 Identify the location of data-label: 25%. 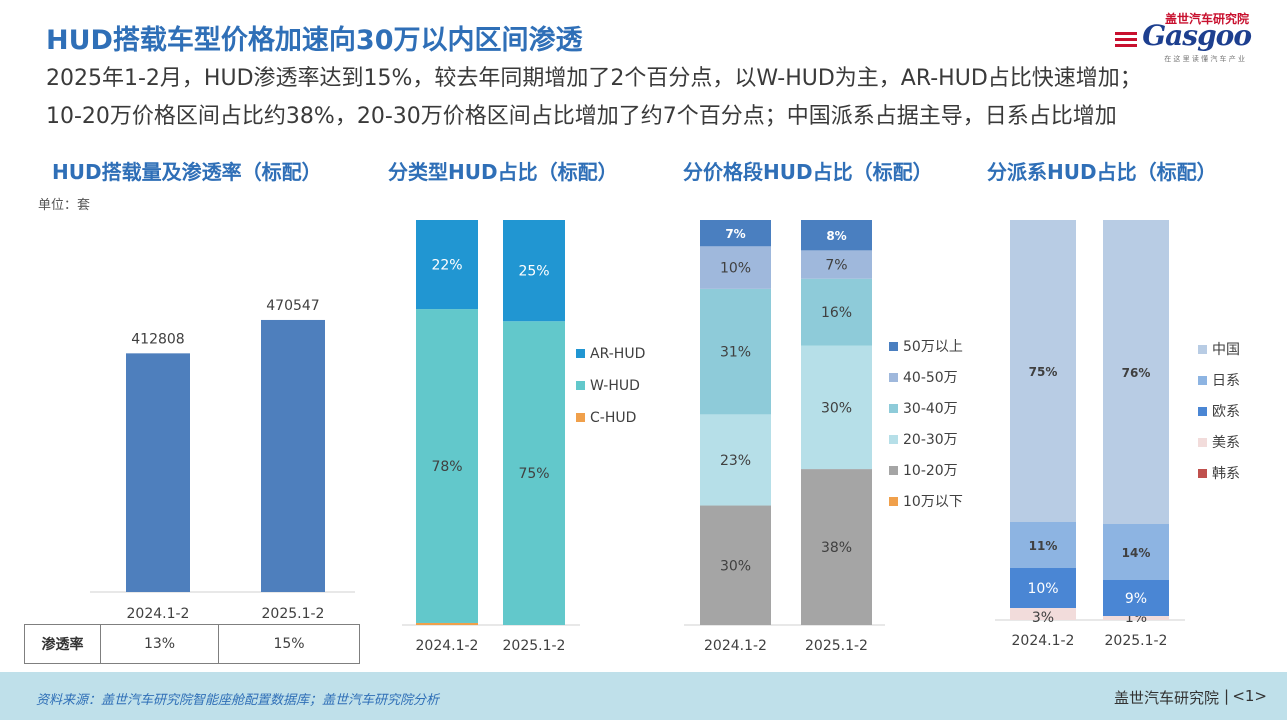
(533, 272).